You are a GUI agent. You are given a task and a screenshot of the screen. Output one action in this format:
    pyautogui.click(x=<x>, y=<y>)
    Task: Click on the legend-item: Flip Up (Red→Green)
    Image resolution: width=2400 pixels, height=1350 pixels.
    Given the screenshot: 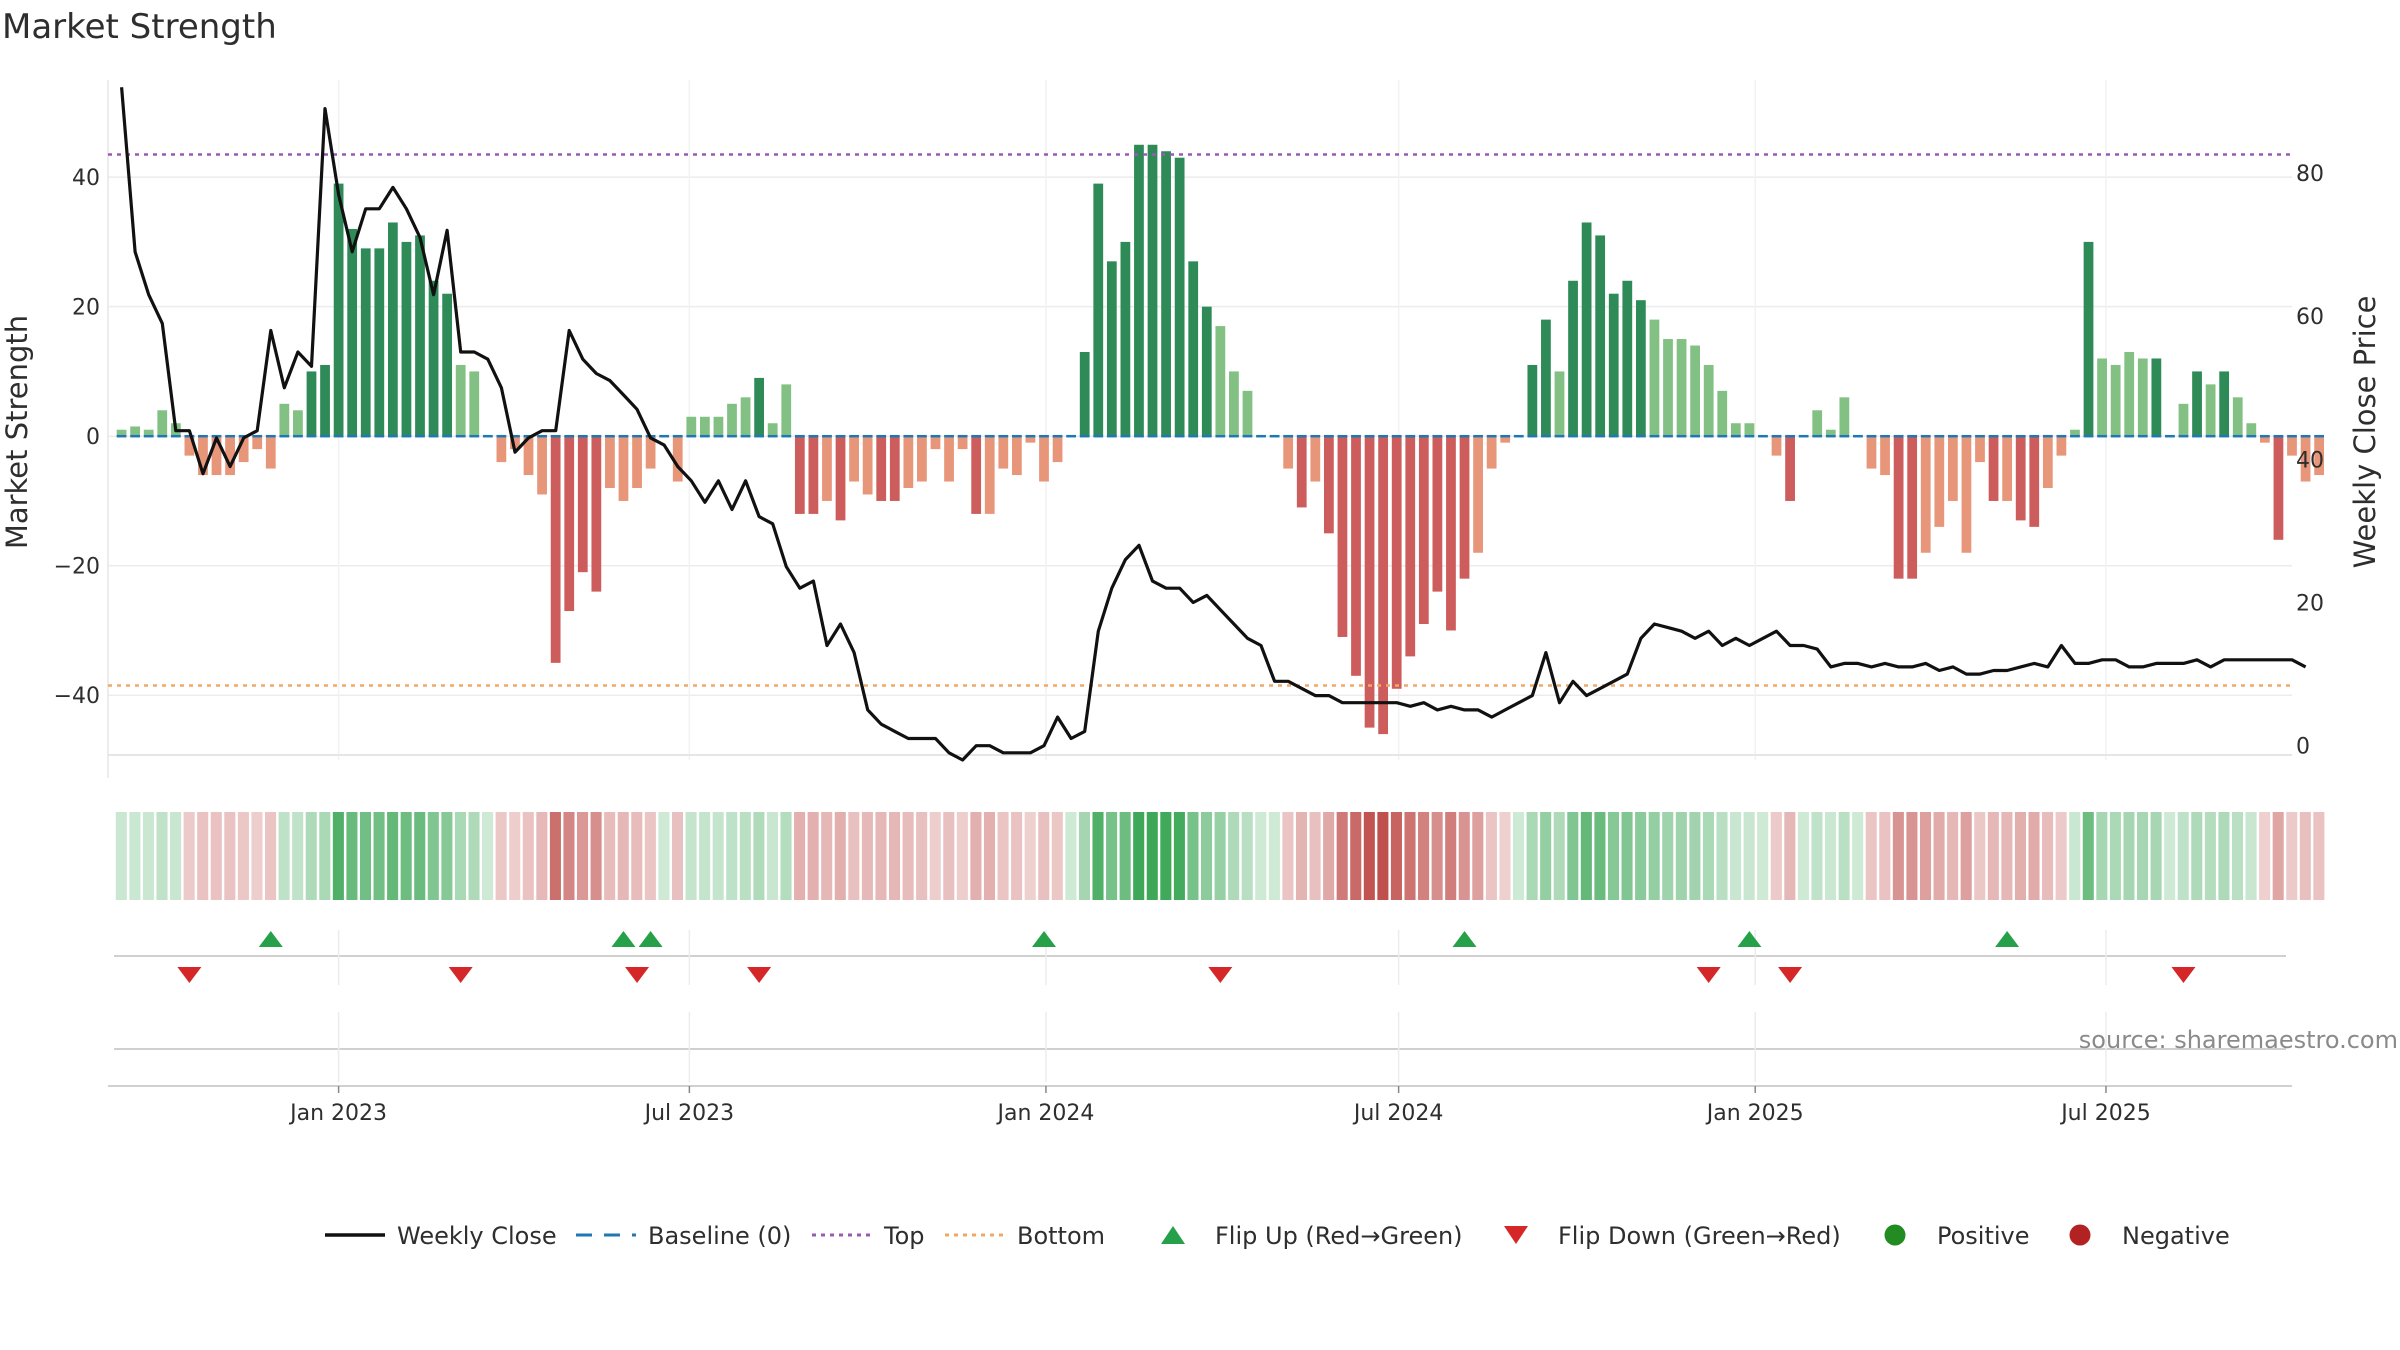 What is the action you would take?
    pyautogui.click(x=1312, y=1236)
    